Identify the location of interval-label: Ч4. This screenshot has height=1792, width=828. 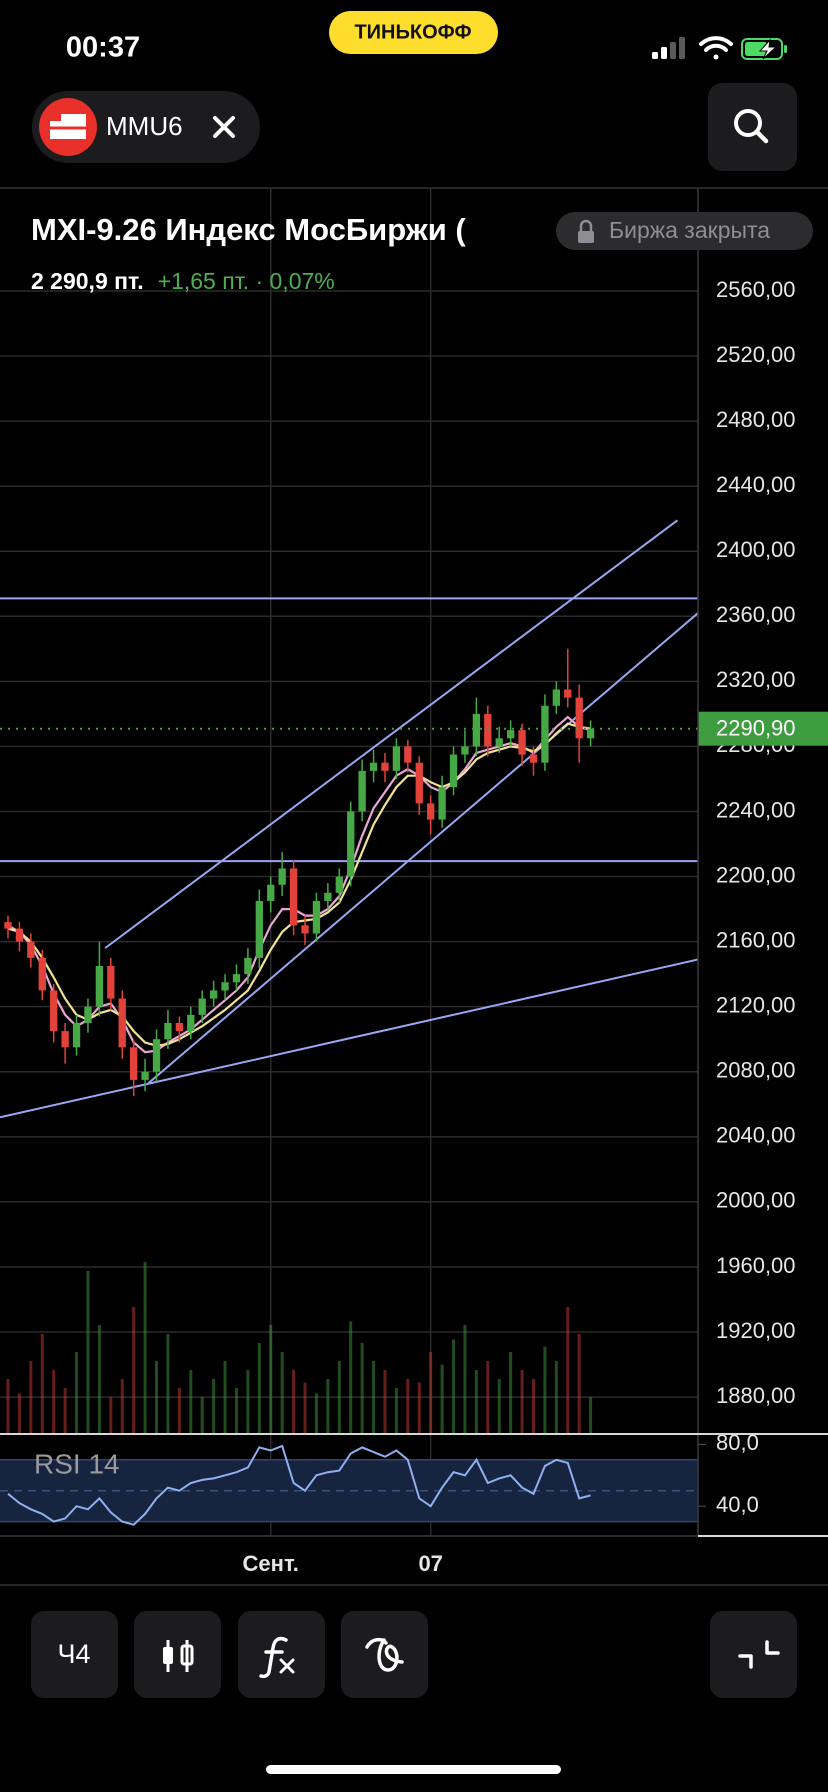
(73, 1654).